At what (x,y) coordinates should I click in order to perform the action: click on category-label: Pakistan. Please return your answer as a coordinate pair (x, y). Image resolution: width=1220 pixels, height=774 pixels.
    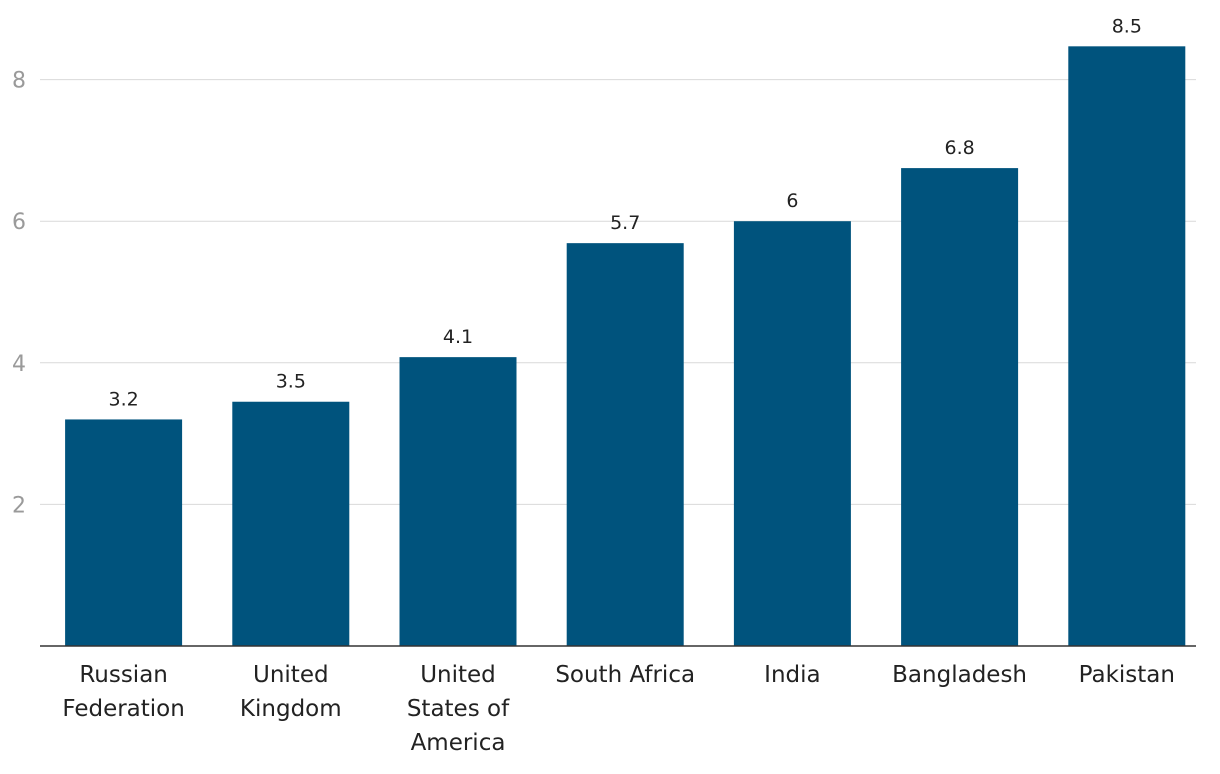
    Looking at the image, I should click on (1127, 675).